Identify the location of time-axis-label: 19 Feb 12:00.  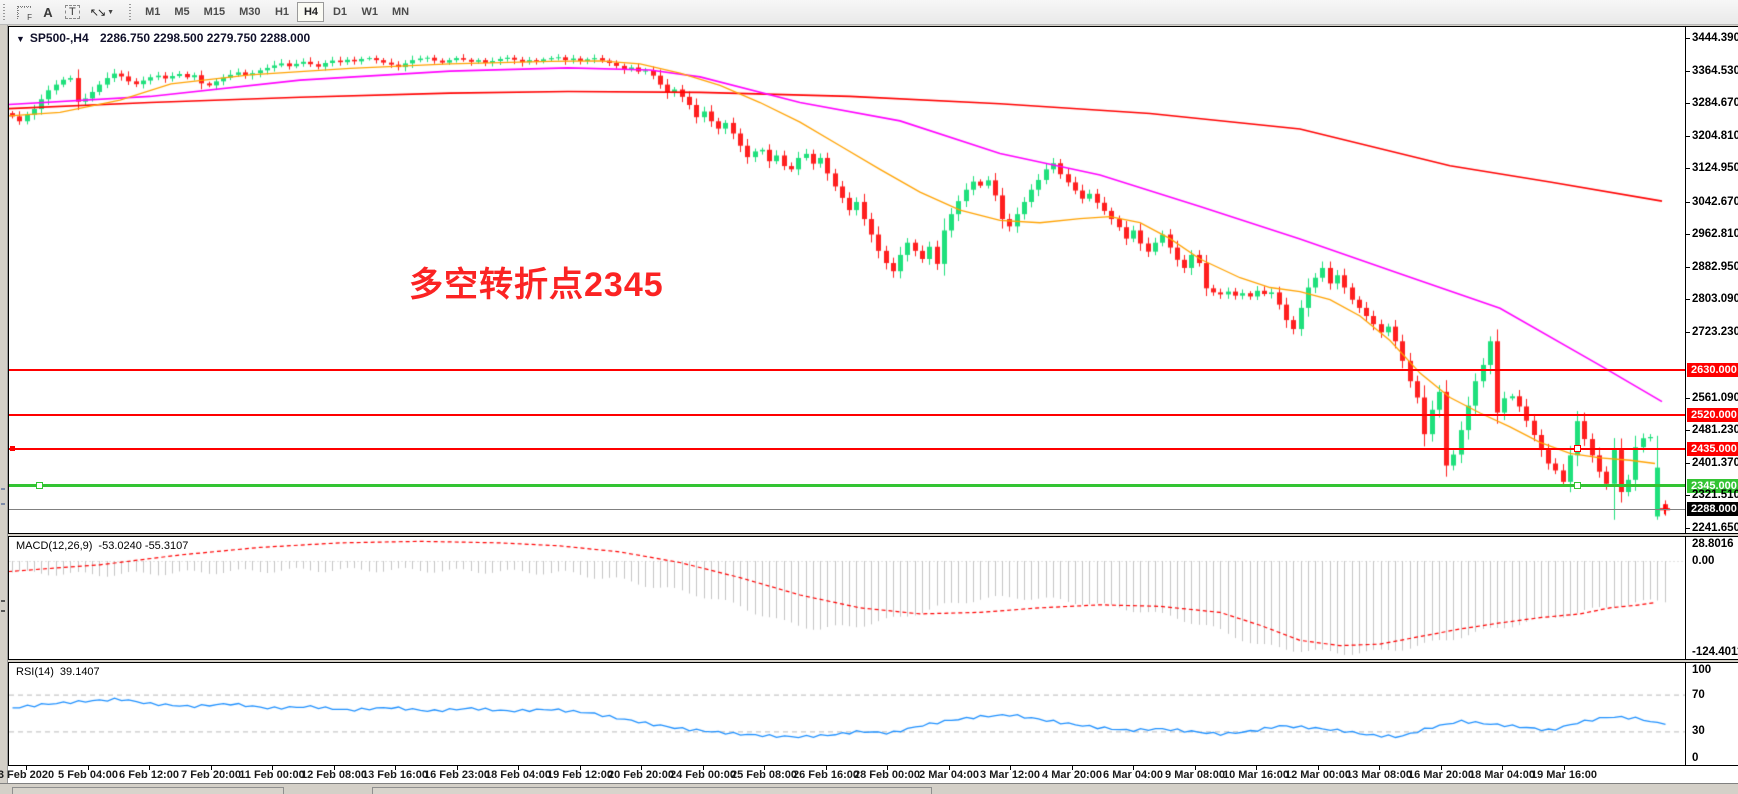
(580, 775).